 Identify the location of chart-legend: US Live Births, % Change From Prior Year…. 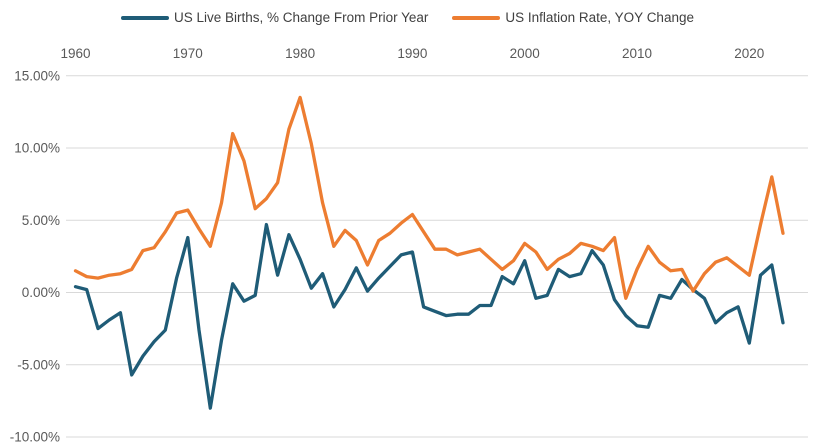
(407, 17).